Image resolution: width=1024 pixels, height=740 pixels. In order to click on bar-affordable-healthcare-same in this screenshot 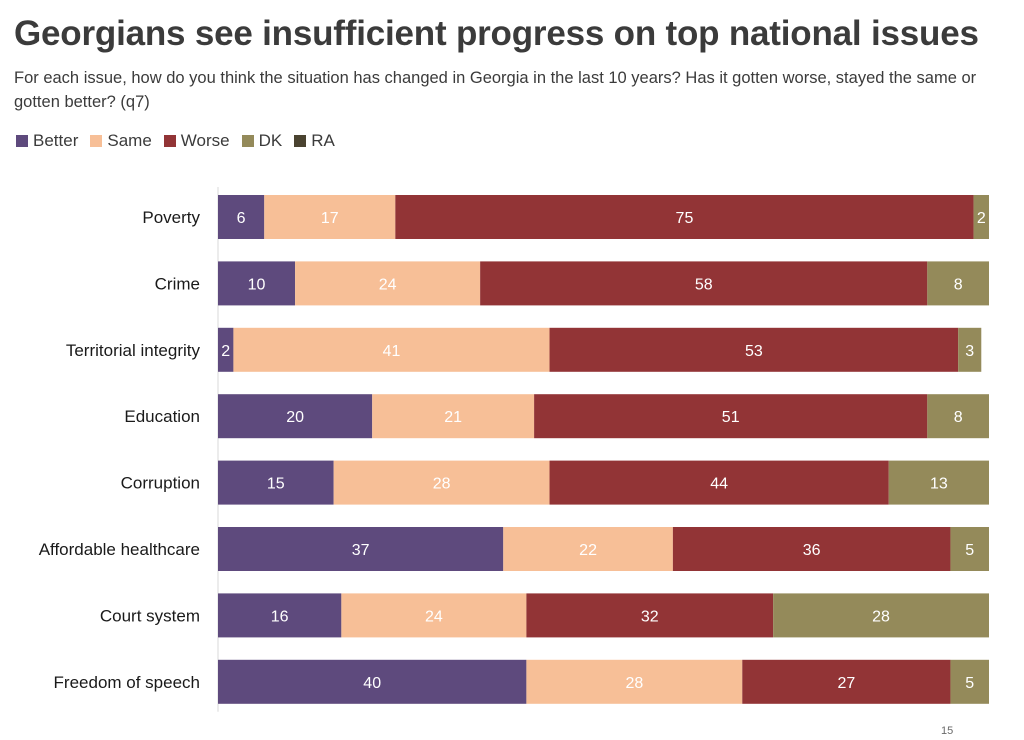, I will do `click(588, 549)`.